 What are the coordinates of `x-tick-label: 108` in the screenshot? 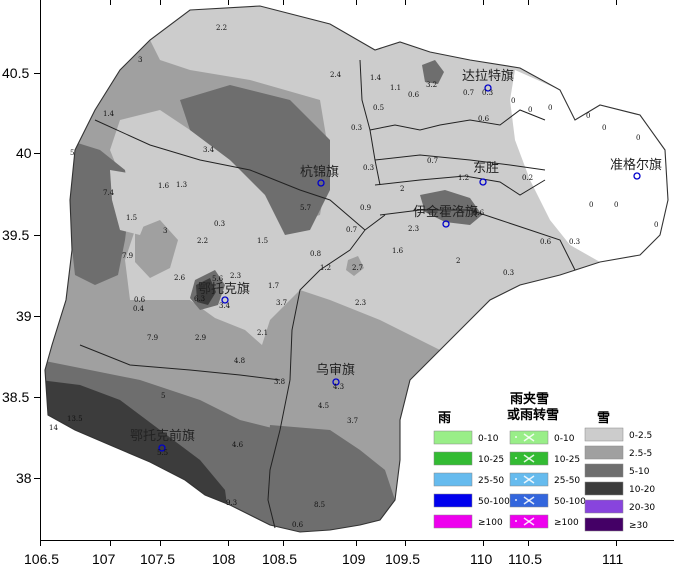 It's located at (224, 559).